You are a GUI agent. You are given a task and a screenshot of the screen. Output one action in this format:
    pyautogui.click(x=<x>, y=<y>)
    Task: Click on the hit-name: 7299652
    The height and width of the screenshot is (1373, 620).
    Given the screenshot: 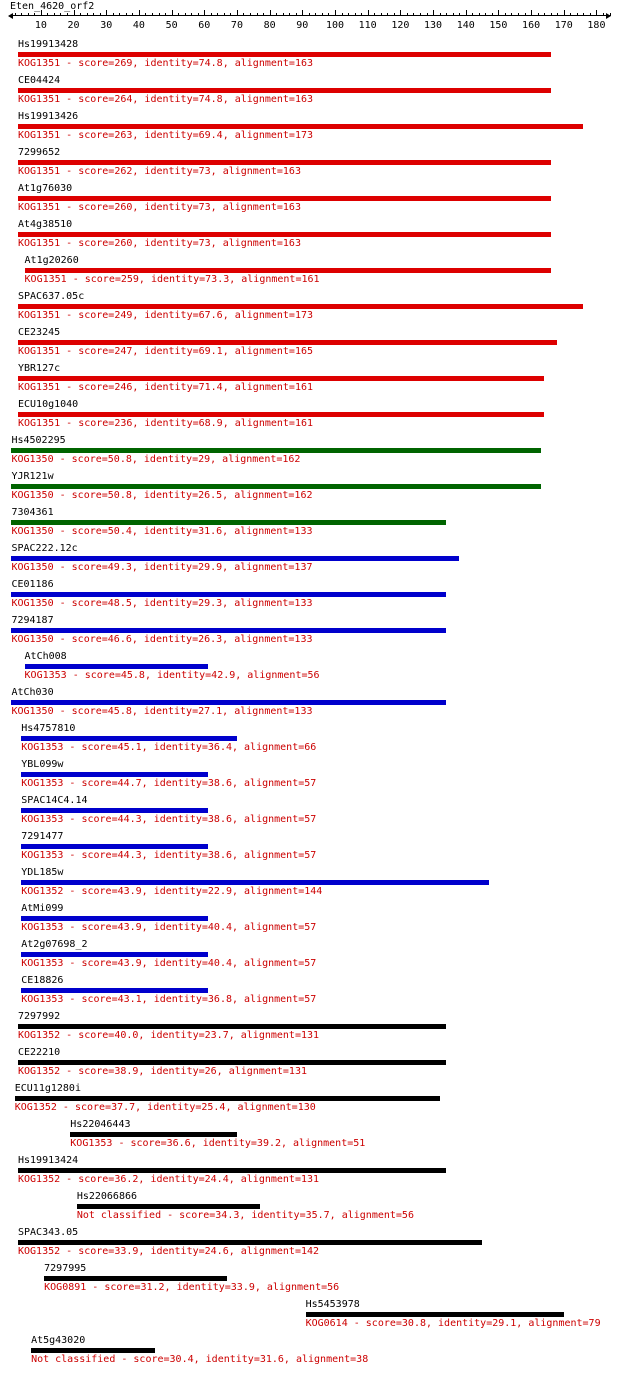 What is the action you would take?
    pyautogui.click(x=39, y=152)
    